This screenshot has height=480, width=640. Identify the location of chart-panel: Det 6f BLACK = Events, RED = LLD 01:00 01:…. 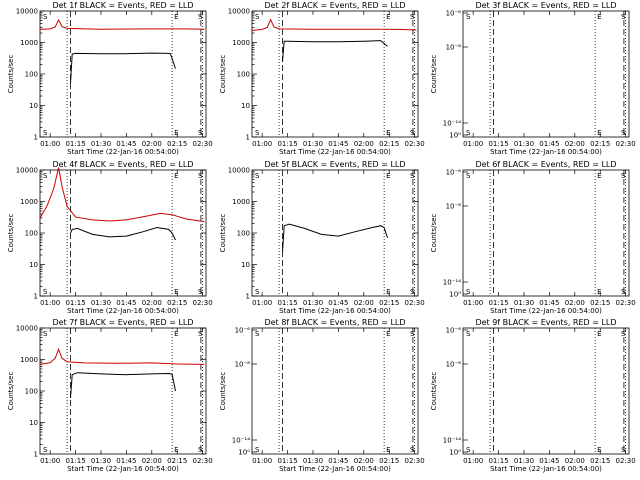
(533, 237).